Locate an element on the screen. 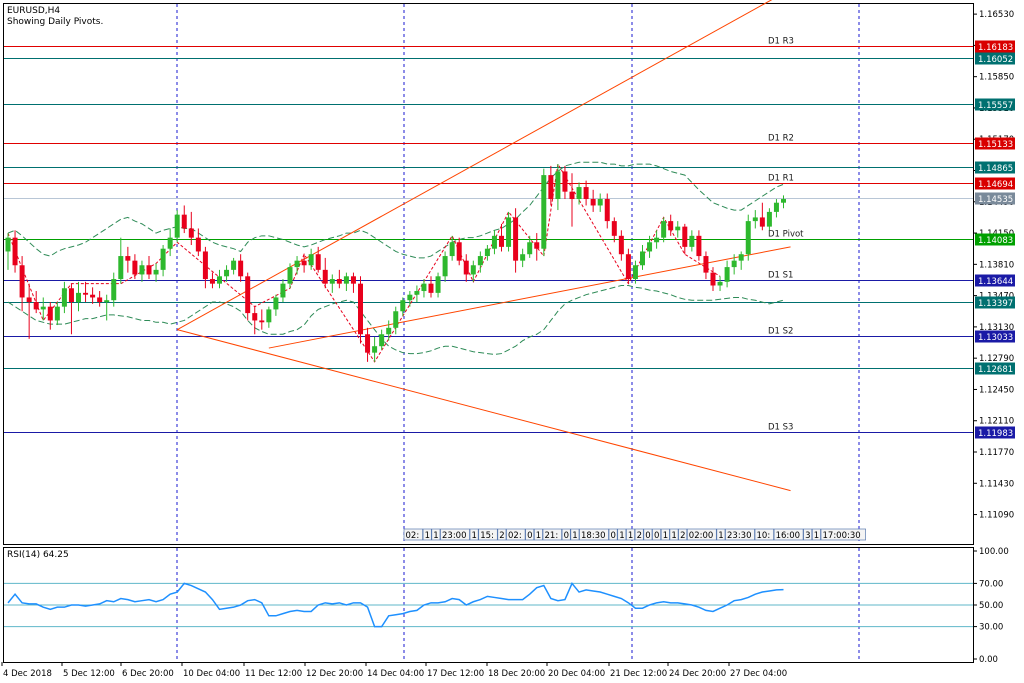  price-tag: 1.14535 is located at coordinates (995, 200).